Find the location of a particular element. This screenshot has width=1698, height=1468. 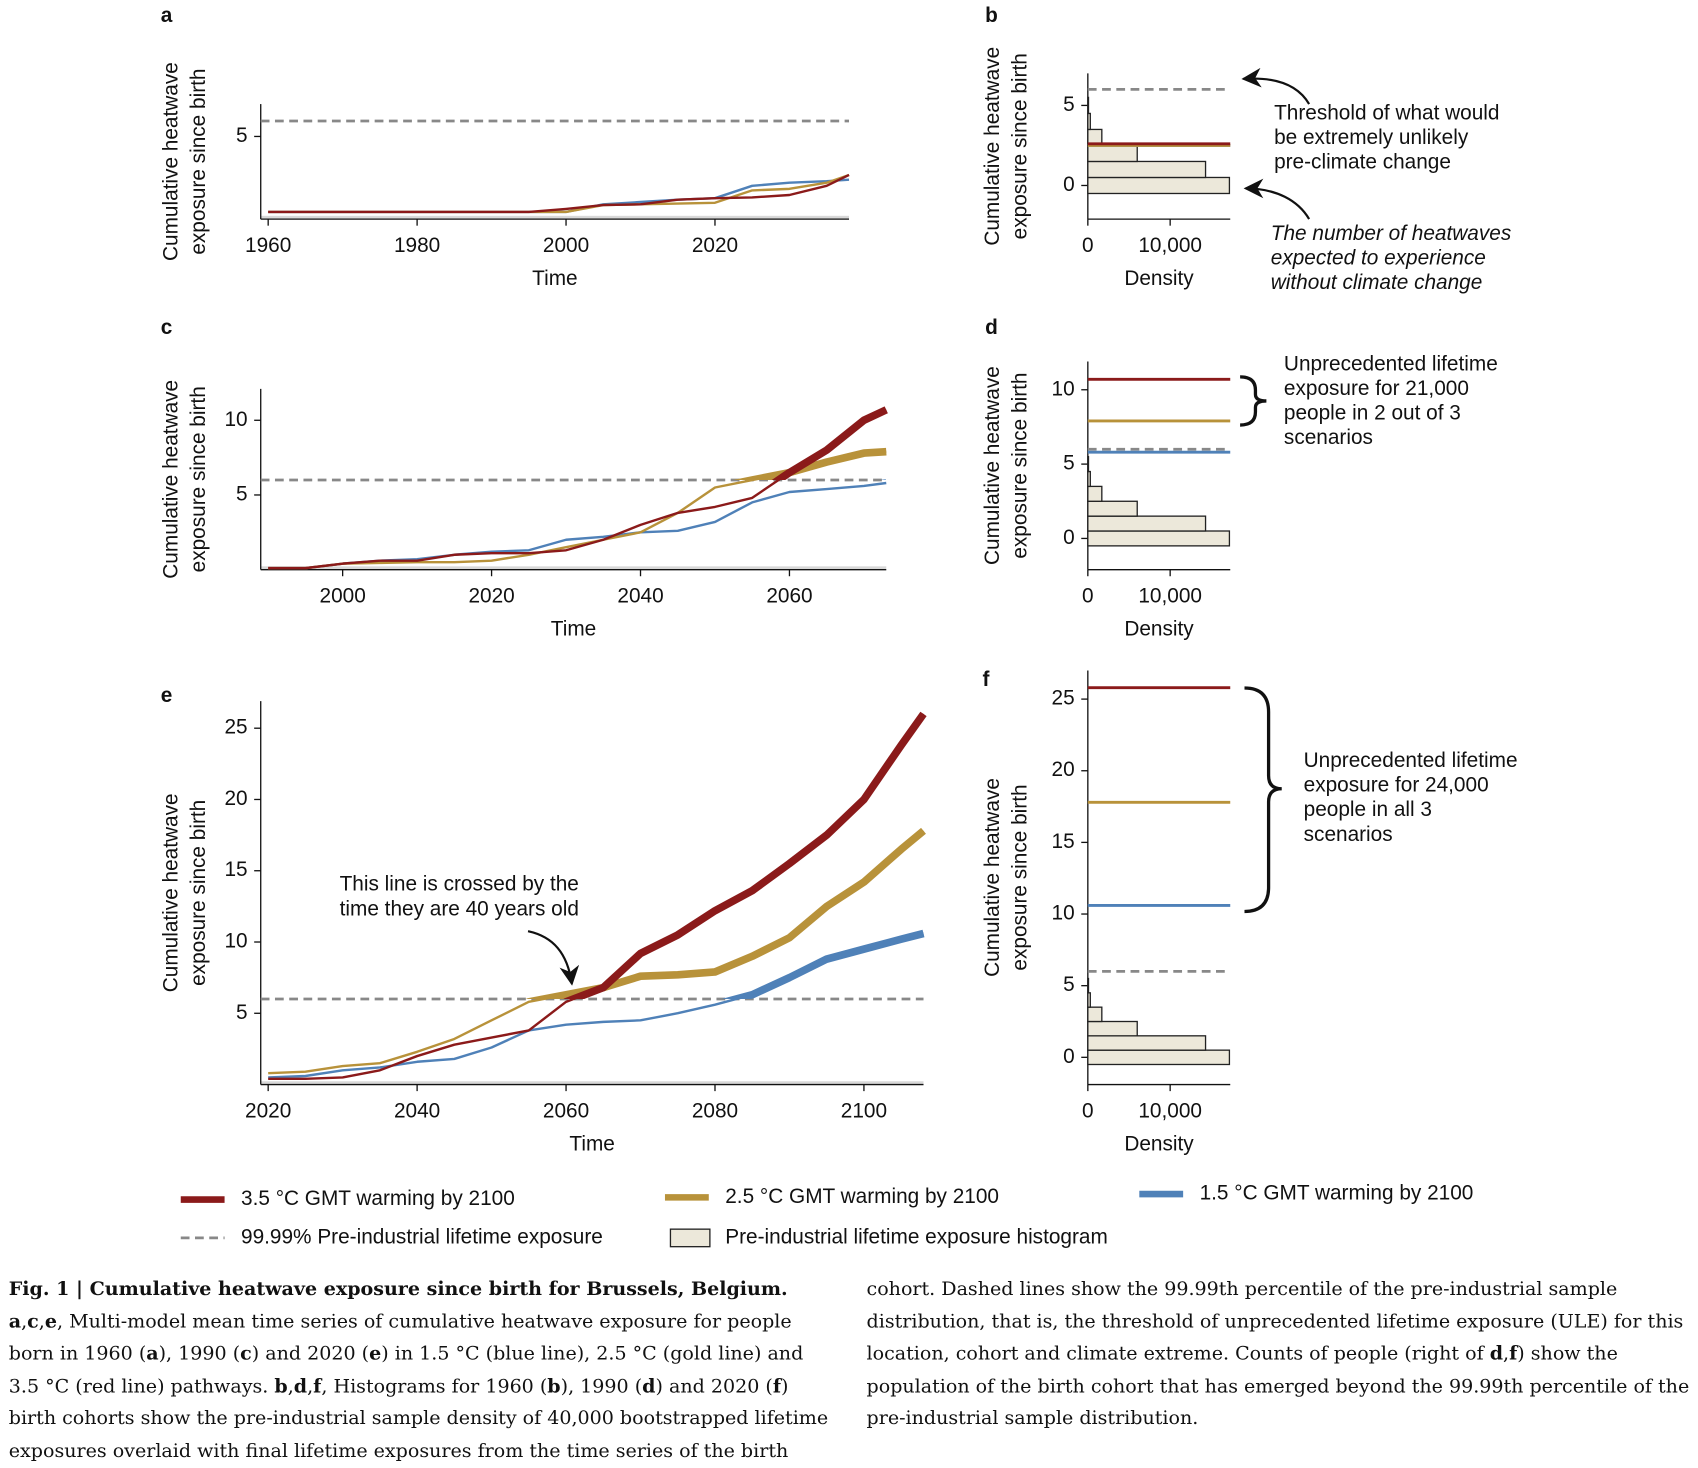

panel-label: c is located at coordinates (167, 327).